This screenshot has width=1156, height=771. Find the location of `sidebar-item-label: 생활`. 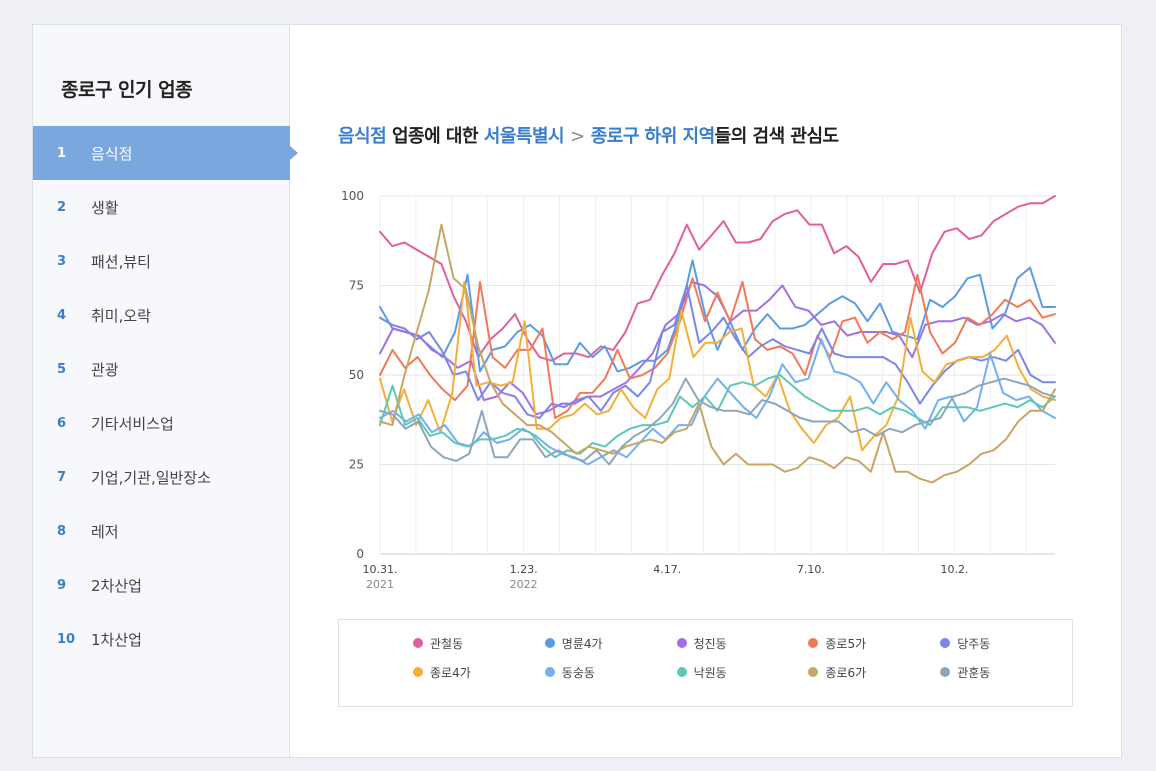

sidebar-item-label: 생활 is located at coordinates (105, 207).